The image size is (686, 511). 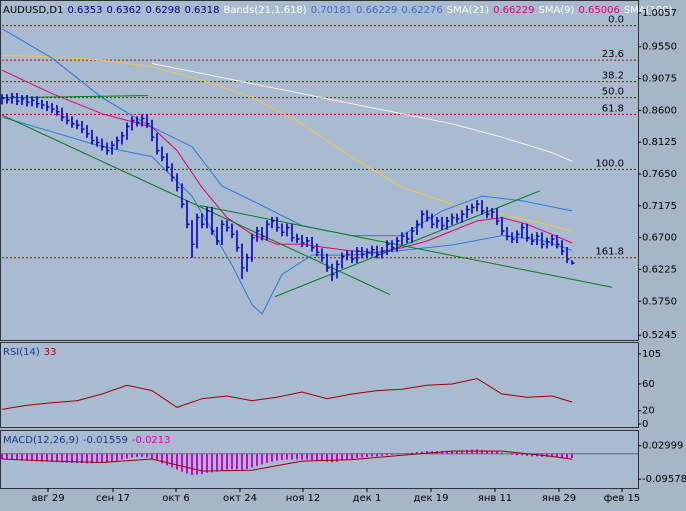 I want to click on y-tick-label: 0.6700, so click(x=659, y=238).